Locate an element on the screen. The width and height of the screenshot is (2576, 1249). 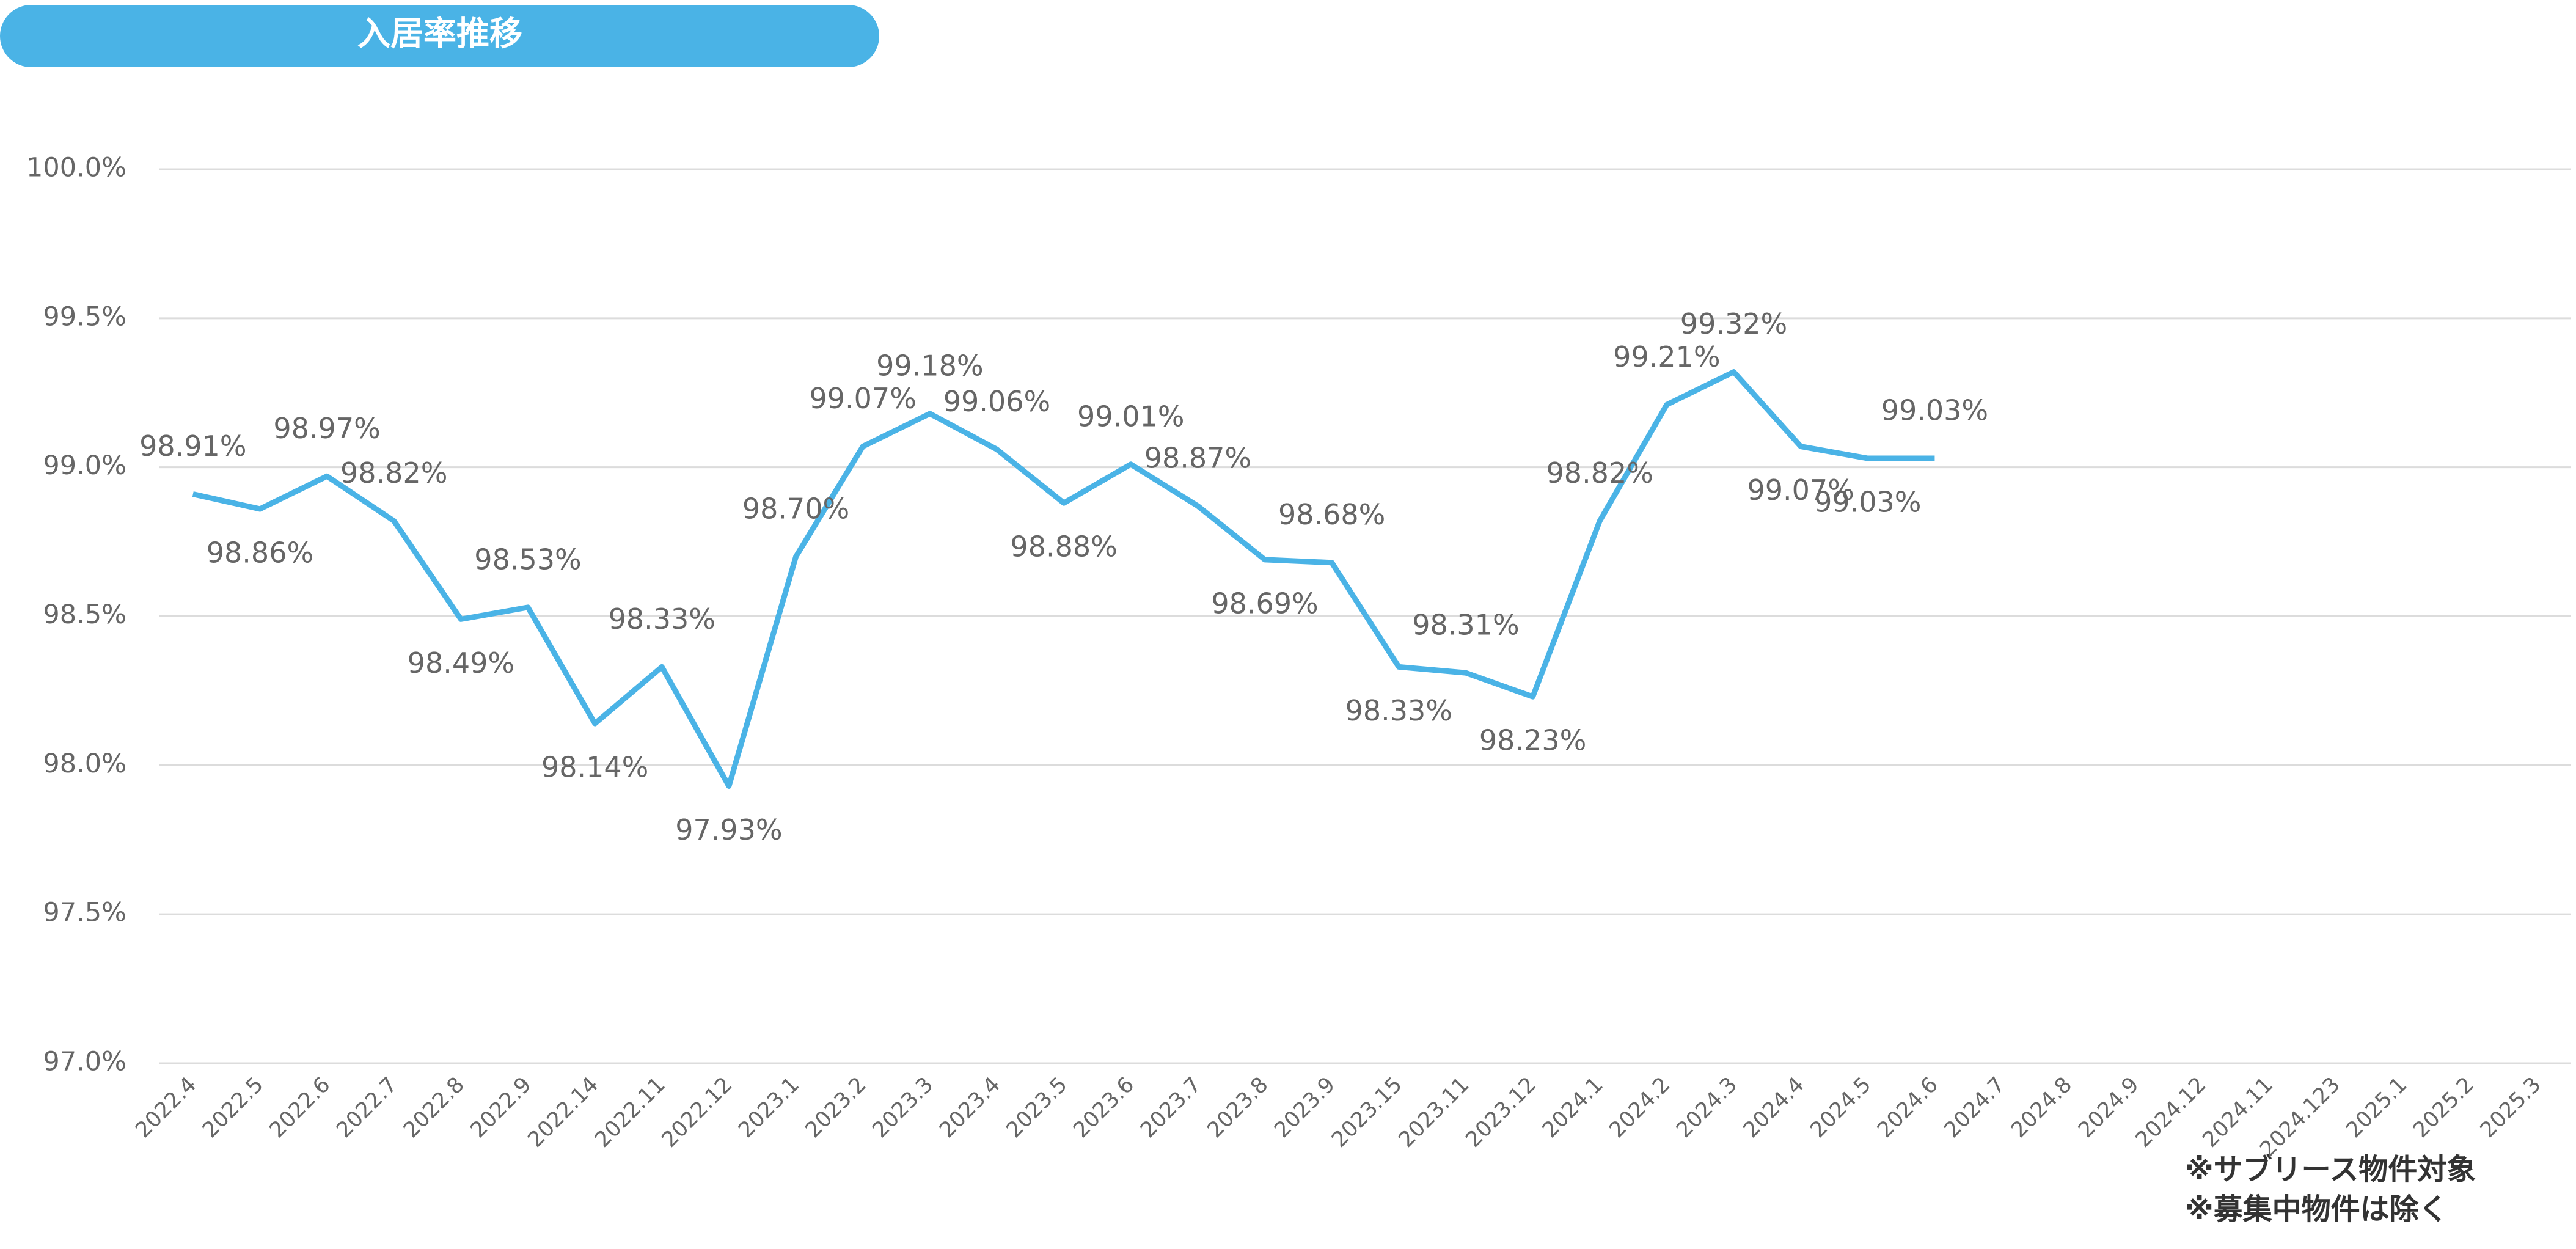
x-tick-label: 2024.7 is located at coordinates (1975, 1107).